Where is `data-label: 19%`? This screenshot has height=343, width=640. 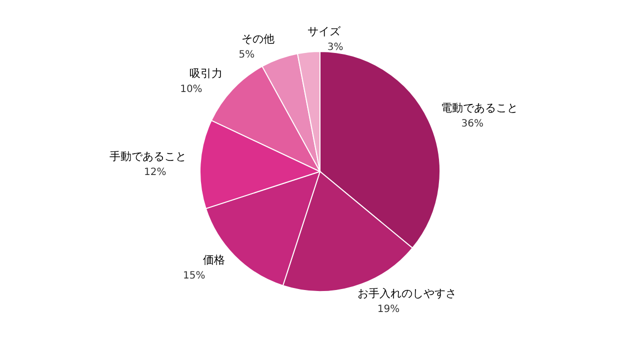
data-label: 19% is located at coordinates (388, 310).